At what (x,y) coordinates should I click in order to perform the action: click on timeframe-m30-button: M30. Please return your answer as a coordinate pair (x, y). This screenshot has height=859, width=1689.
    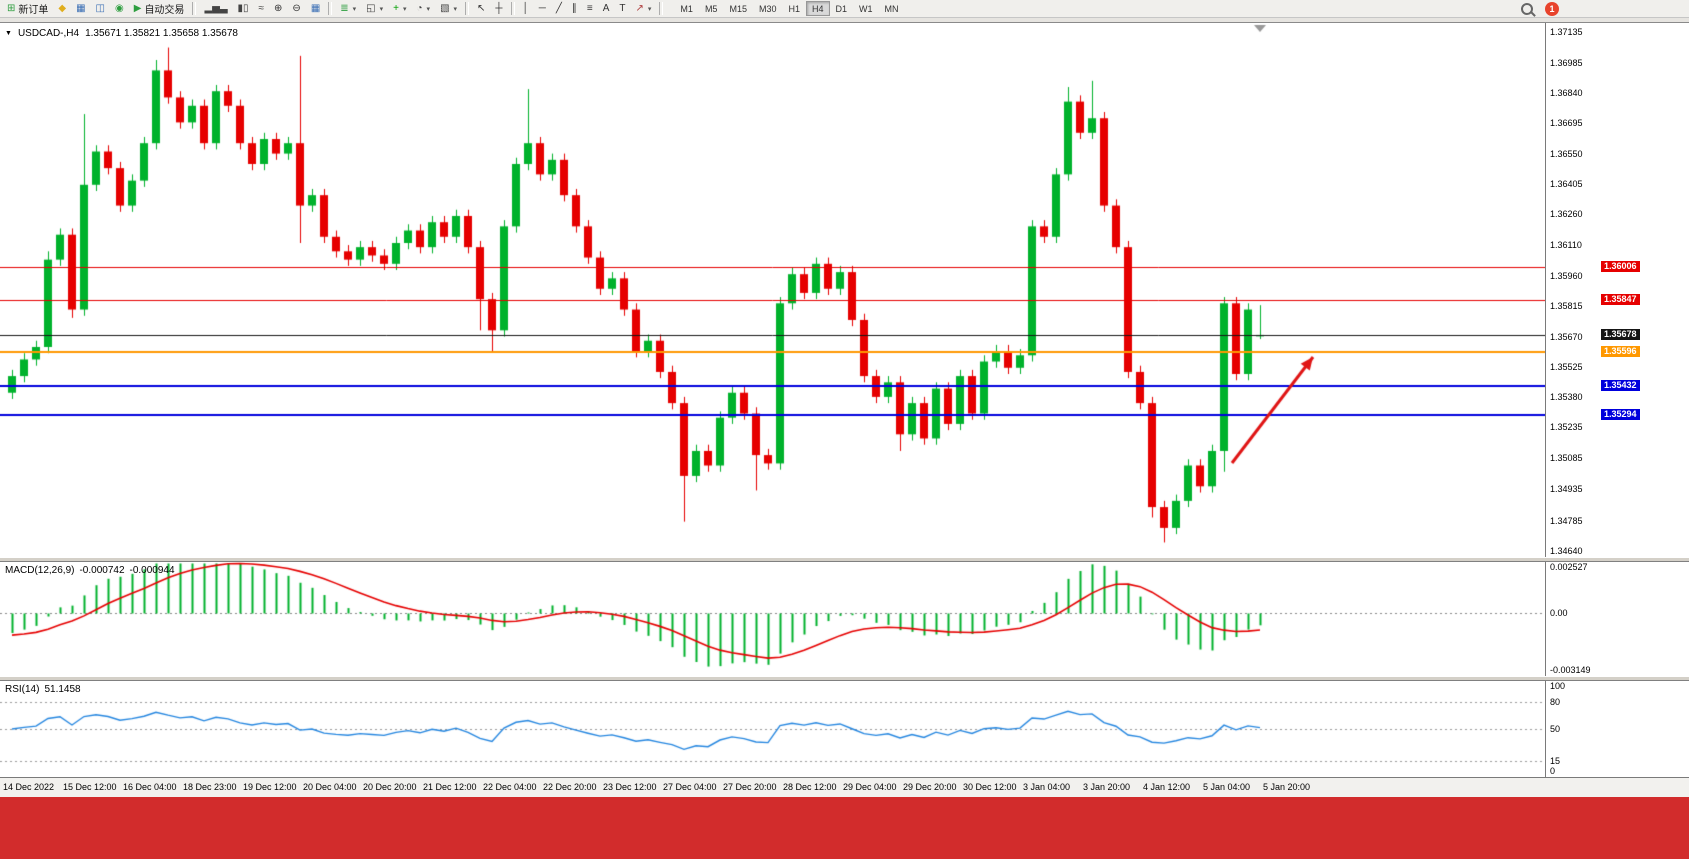
    Looking at the image, I should click on (767, 8).